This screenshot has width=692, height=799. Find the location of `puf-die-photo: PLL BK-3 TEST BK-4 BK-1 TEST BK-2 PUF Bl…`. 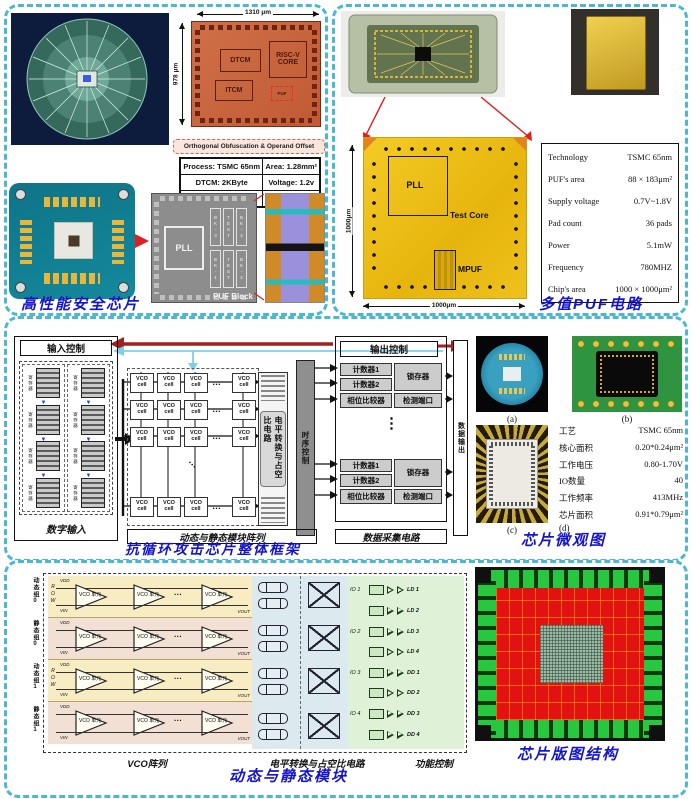

puf-die-photo: PLL BK-3 TEST BK-4 BK-1 TEST BK-2 PUF Bl… is located at coordinates (204, 248).